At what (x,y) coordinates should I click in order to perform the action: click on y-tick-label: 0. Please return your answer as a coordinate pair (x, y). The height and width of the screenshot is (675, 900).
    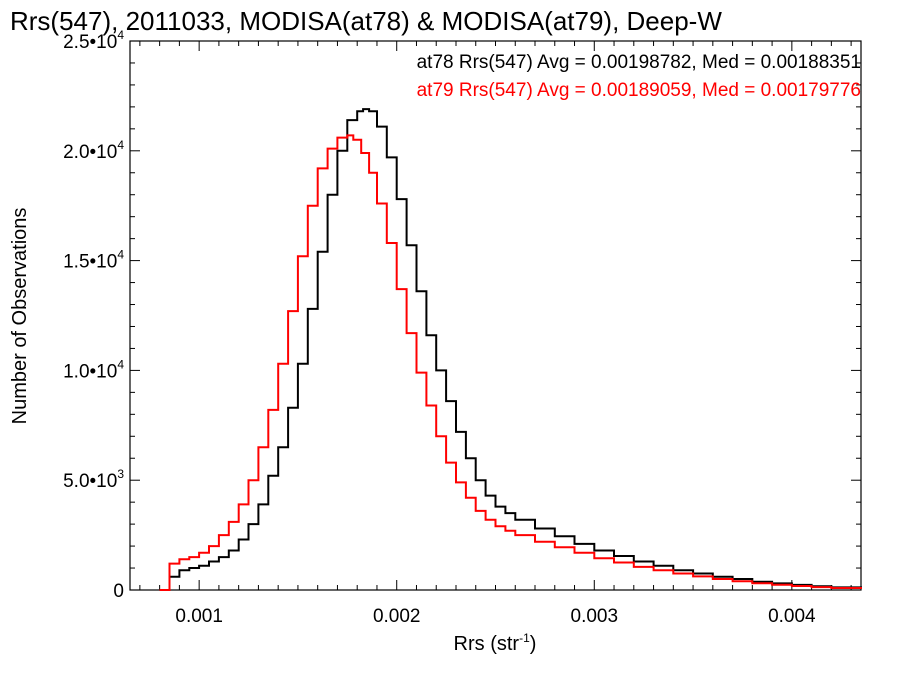
    Looking at the image, I should click on (118, 591).